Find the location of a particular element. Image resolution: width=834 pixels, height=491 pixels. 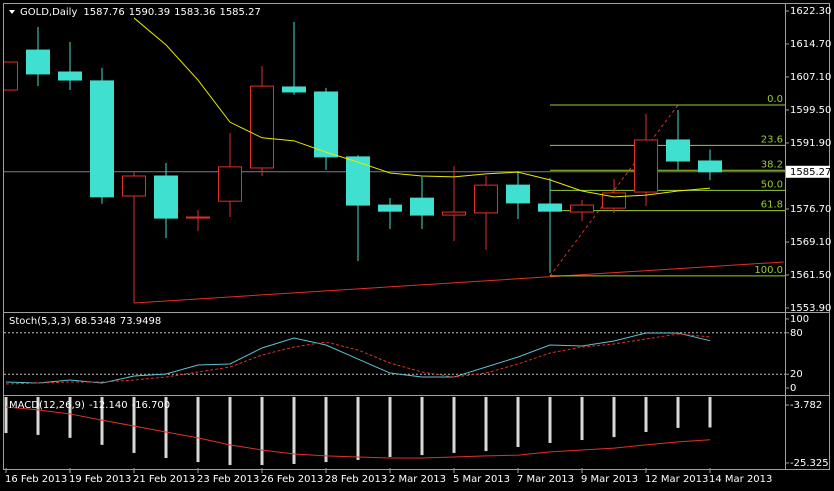

menu-triangle is located at coordinates (12, 12).